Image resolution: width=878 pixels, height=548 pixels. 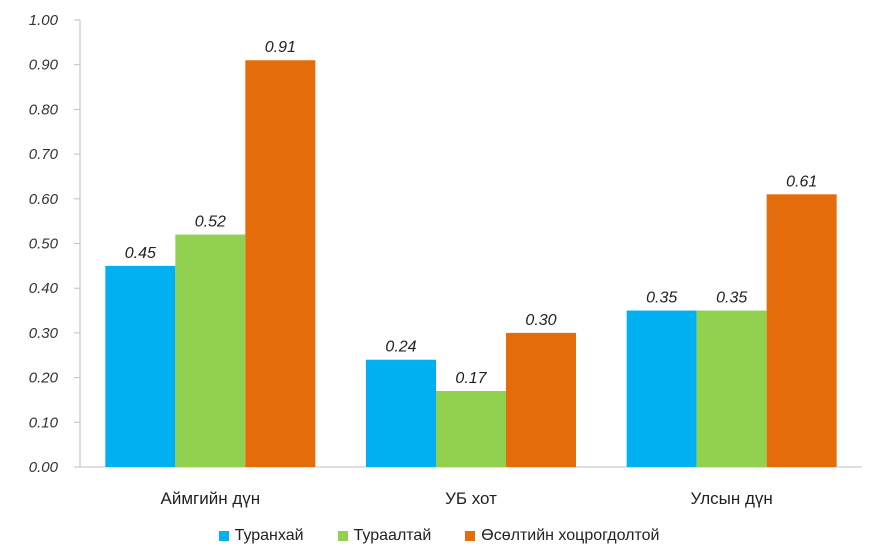 What do you see at coordinates (471, 498) in the screenshot?
I see `category-label: УБ хот` at bounding box center [471, 498].